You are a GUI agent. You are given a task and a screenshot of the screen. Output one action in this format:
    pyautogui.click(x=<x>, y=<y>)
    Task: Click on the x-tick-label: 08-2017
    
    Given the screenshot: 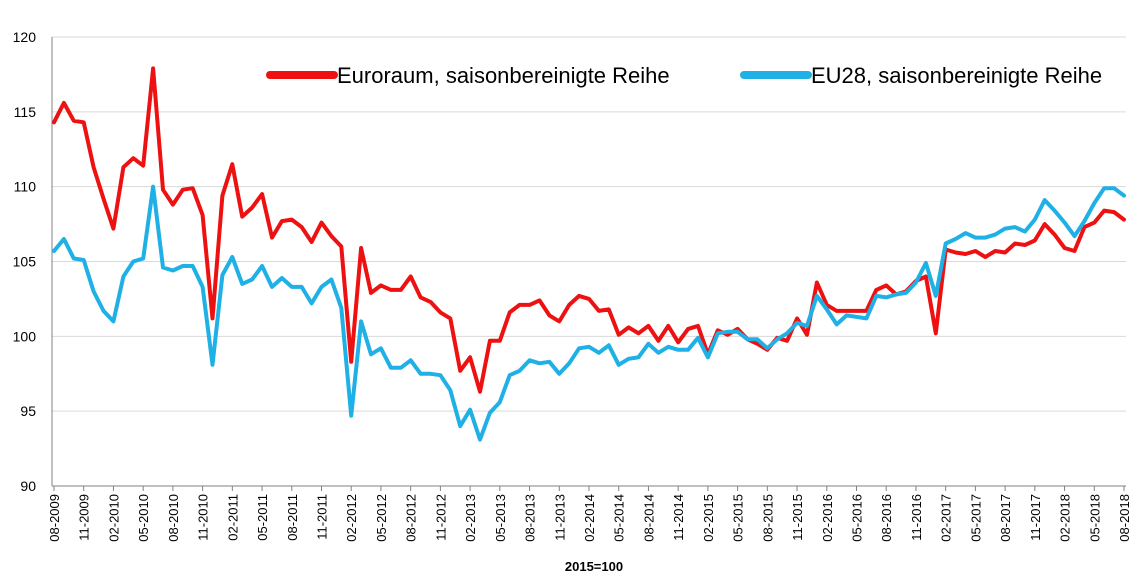 What is the action you would take?
    pyautogui.click(x=1005, y=518)
    